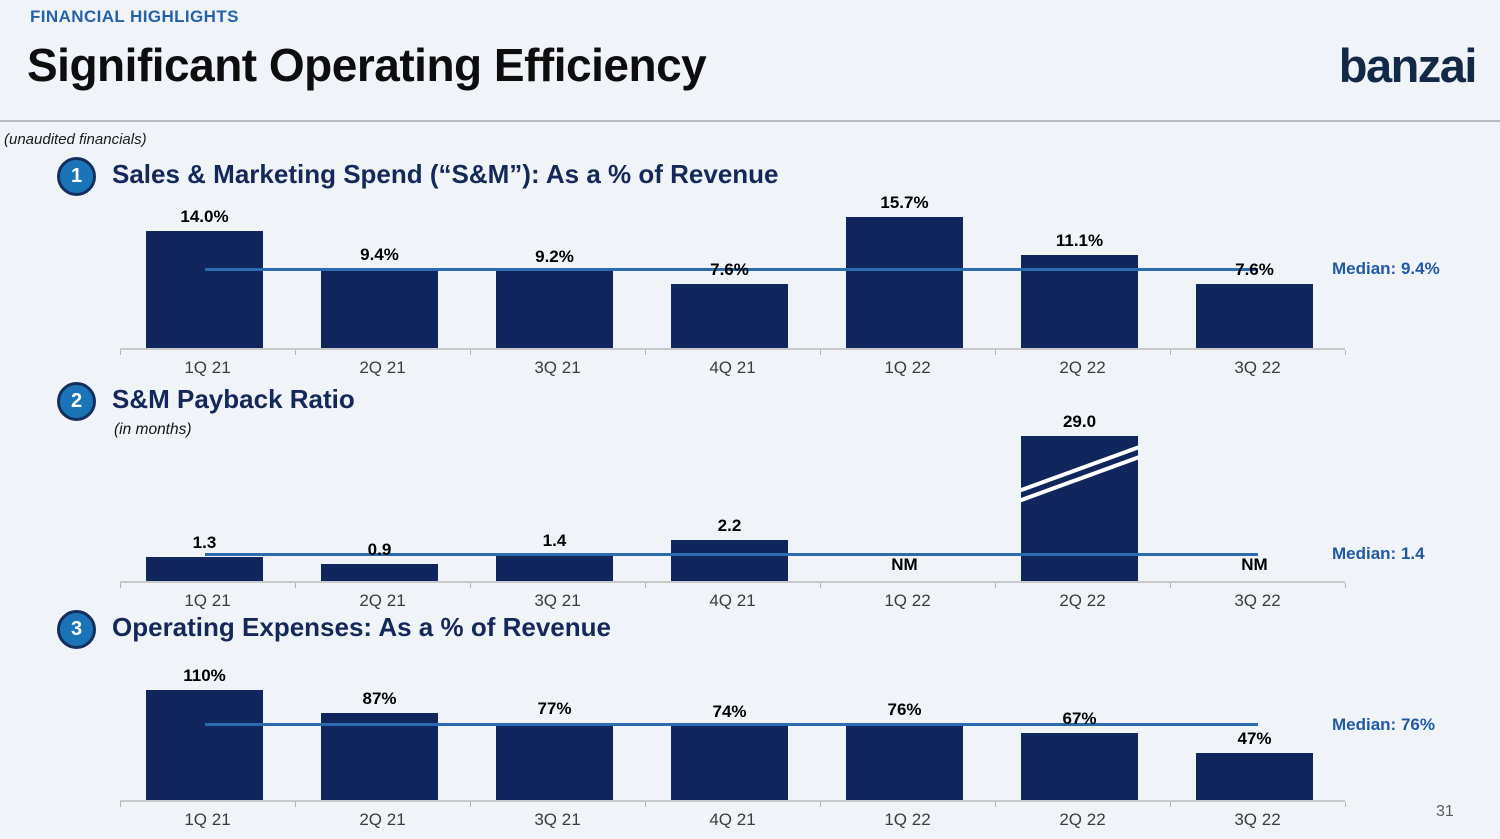  What do you see at coordinates (750, 121) in the screenshot?
I see `title-divider` at bounding box center [750, 121].